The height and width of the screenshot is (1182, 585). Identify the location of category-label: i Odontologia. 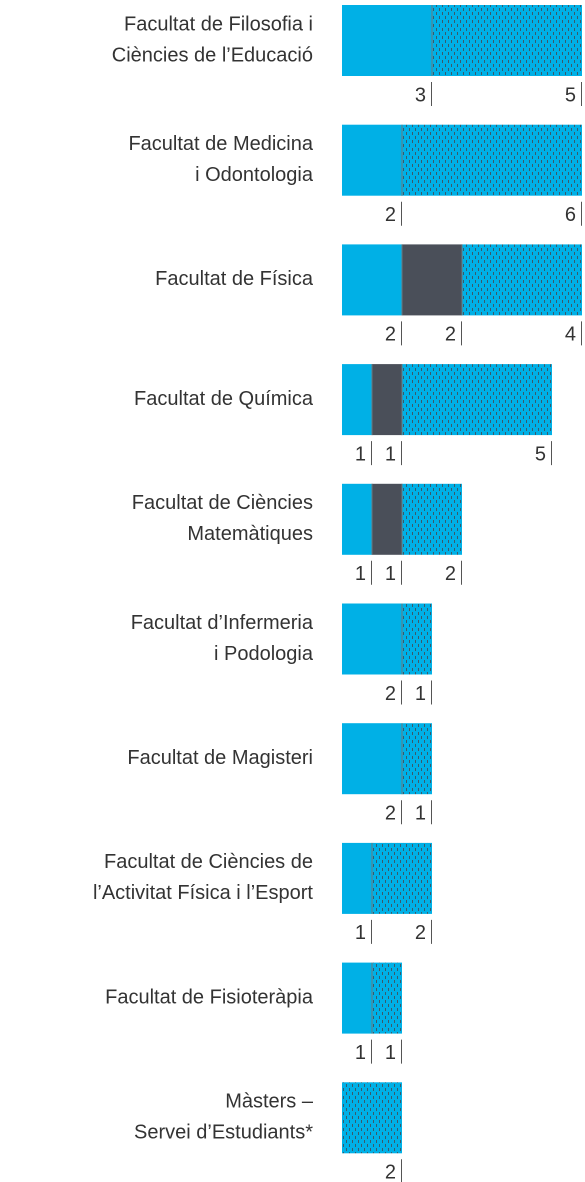
(254, 175).